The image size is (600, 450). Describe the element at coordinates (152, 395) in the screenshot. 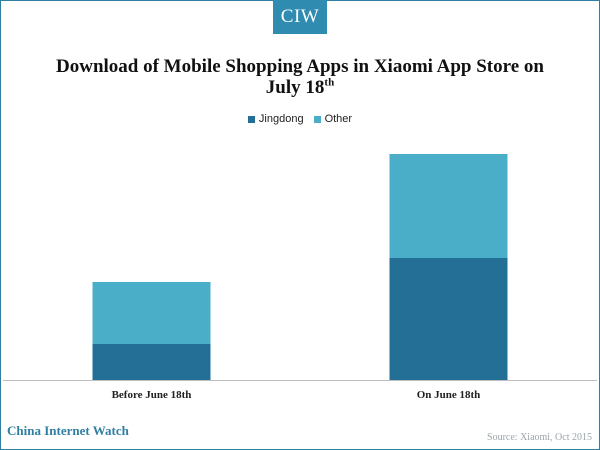

I see `x-tick-label-0: Before June 18th` at that location.